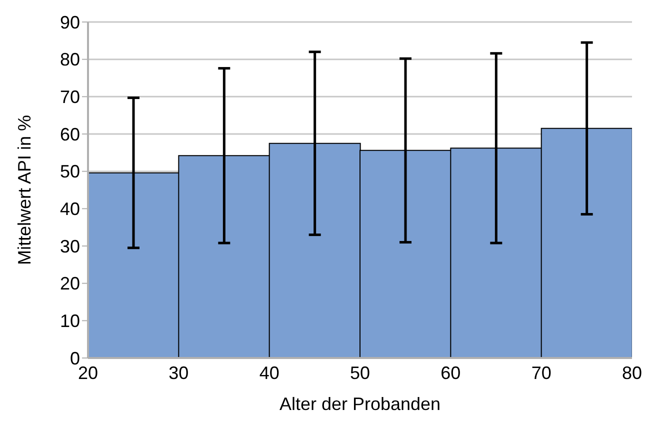 The height and width of the screenshot is (430, 654). Describe the element at coordinates (360, 404) in the screenshot. I see `x-axis-title: Alter der Probanden` at that location.